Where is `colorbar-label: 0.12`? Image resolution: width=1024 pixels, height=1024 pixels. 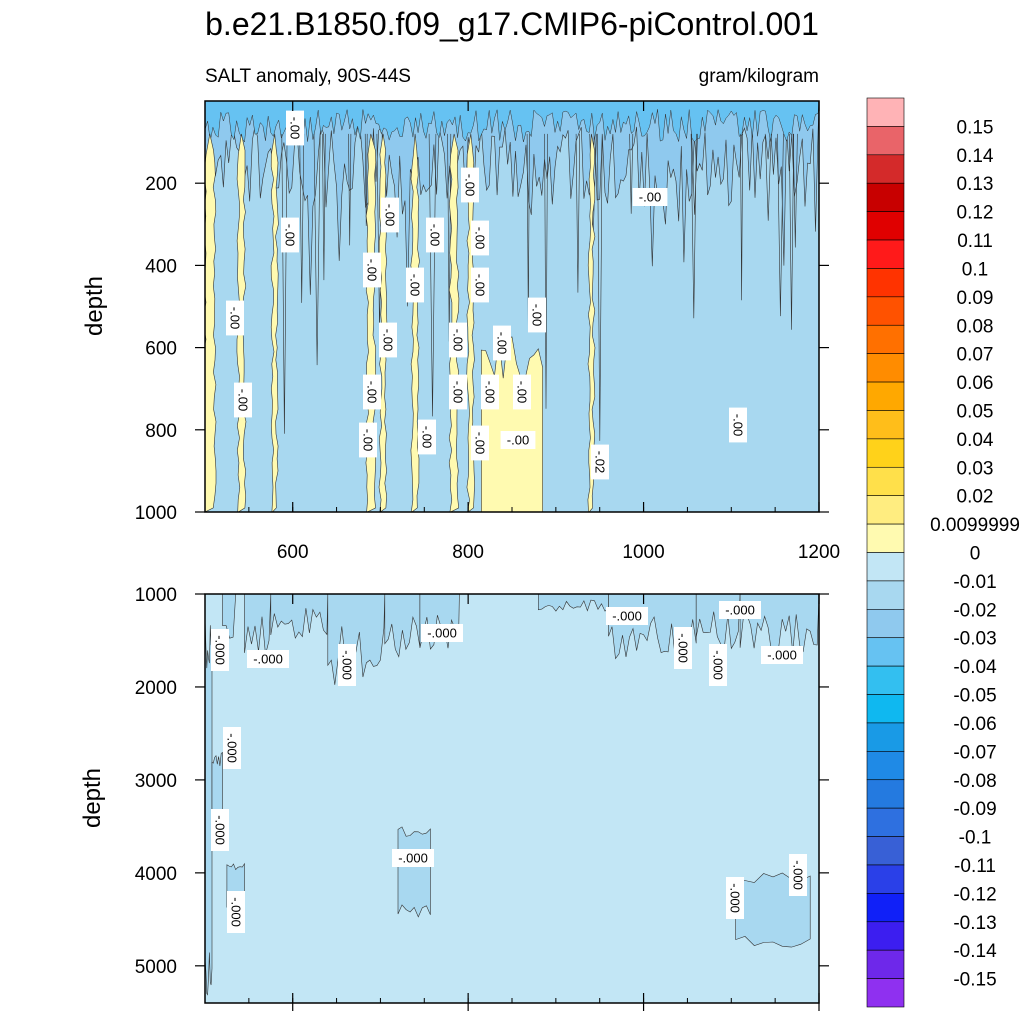
colorbar-label: 0.12 is located at coordinates (975, 213).